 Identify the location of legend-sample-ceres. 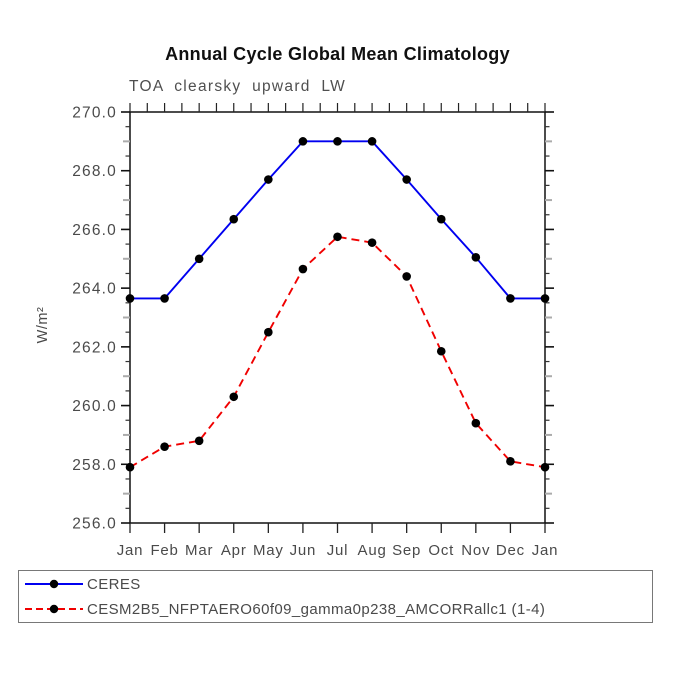
(54, 584).